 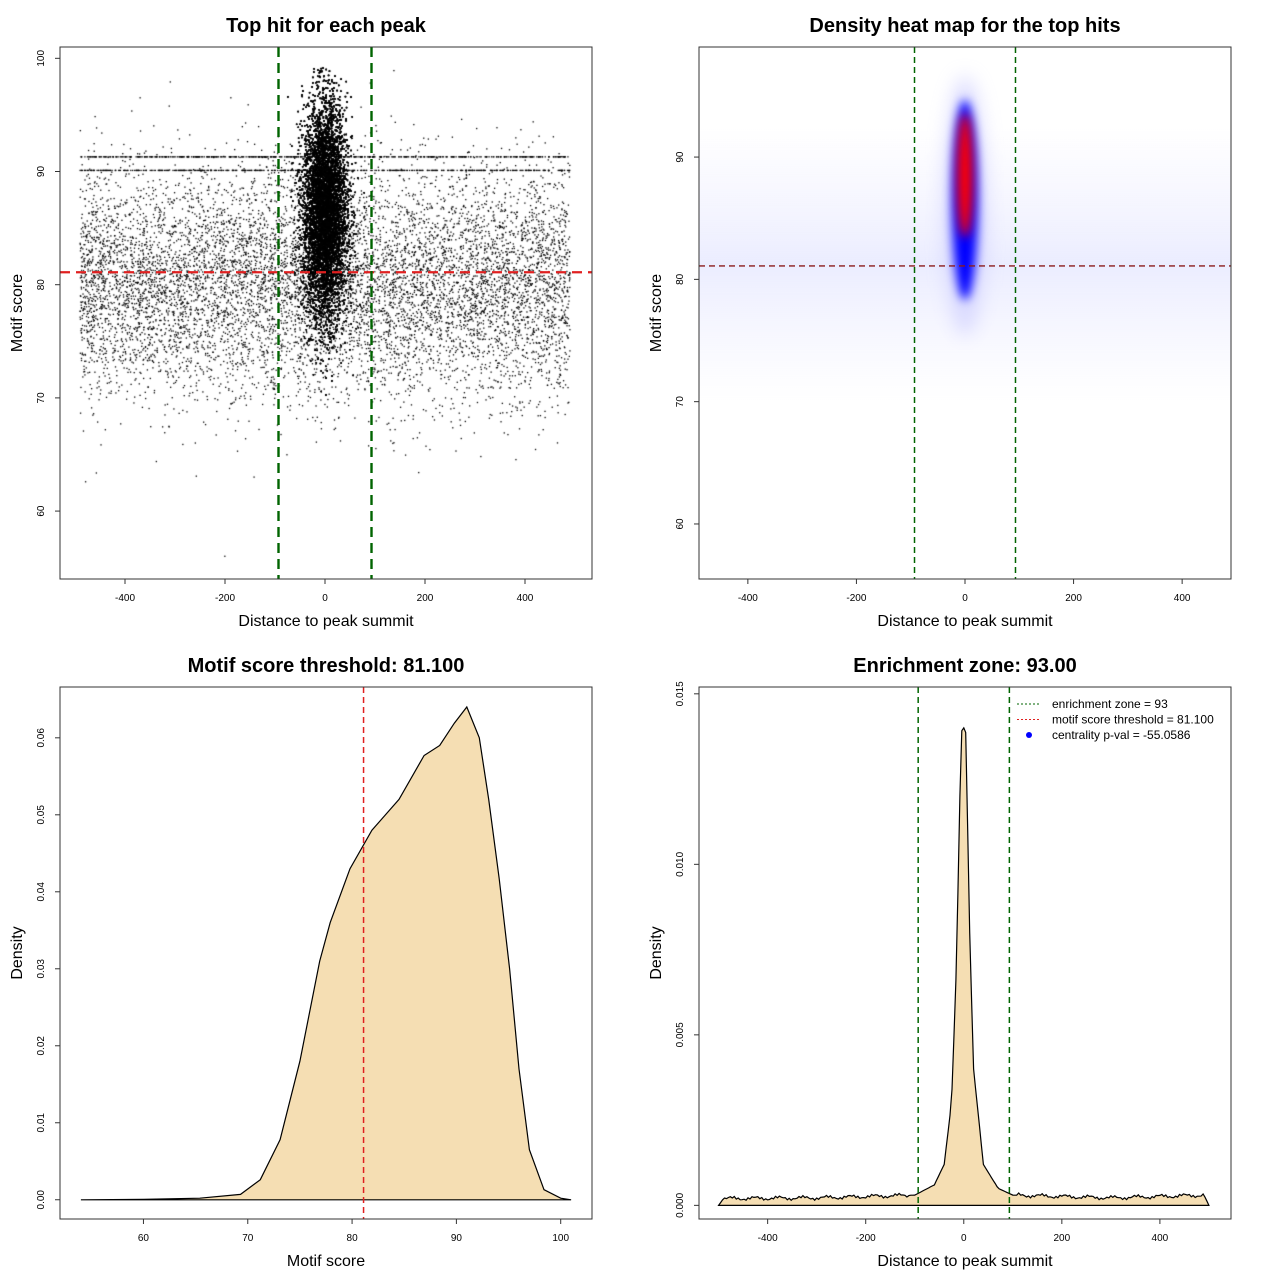 What do you see at coordinates (680, 1034) in the screenshot?
I see `y-tick-label: 0.005` at bounding box center [680, 1034].